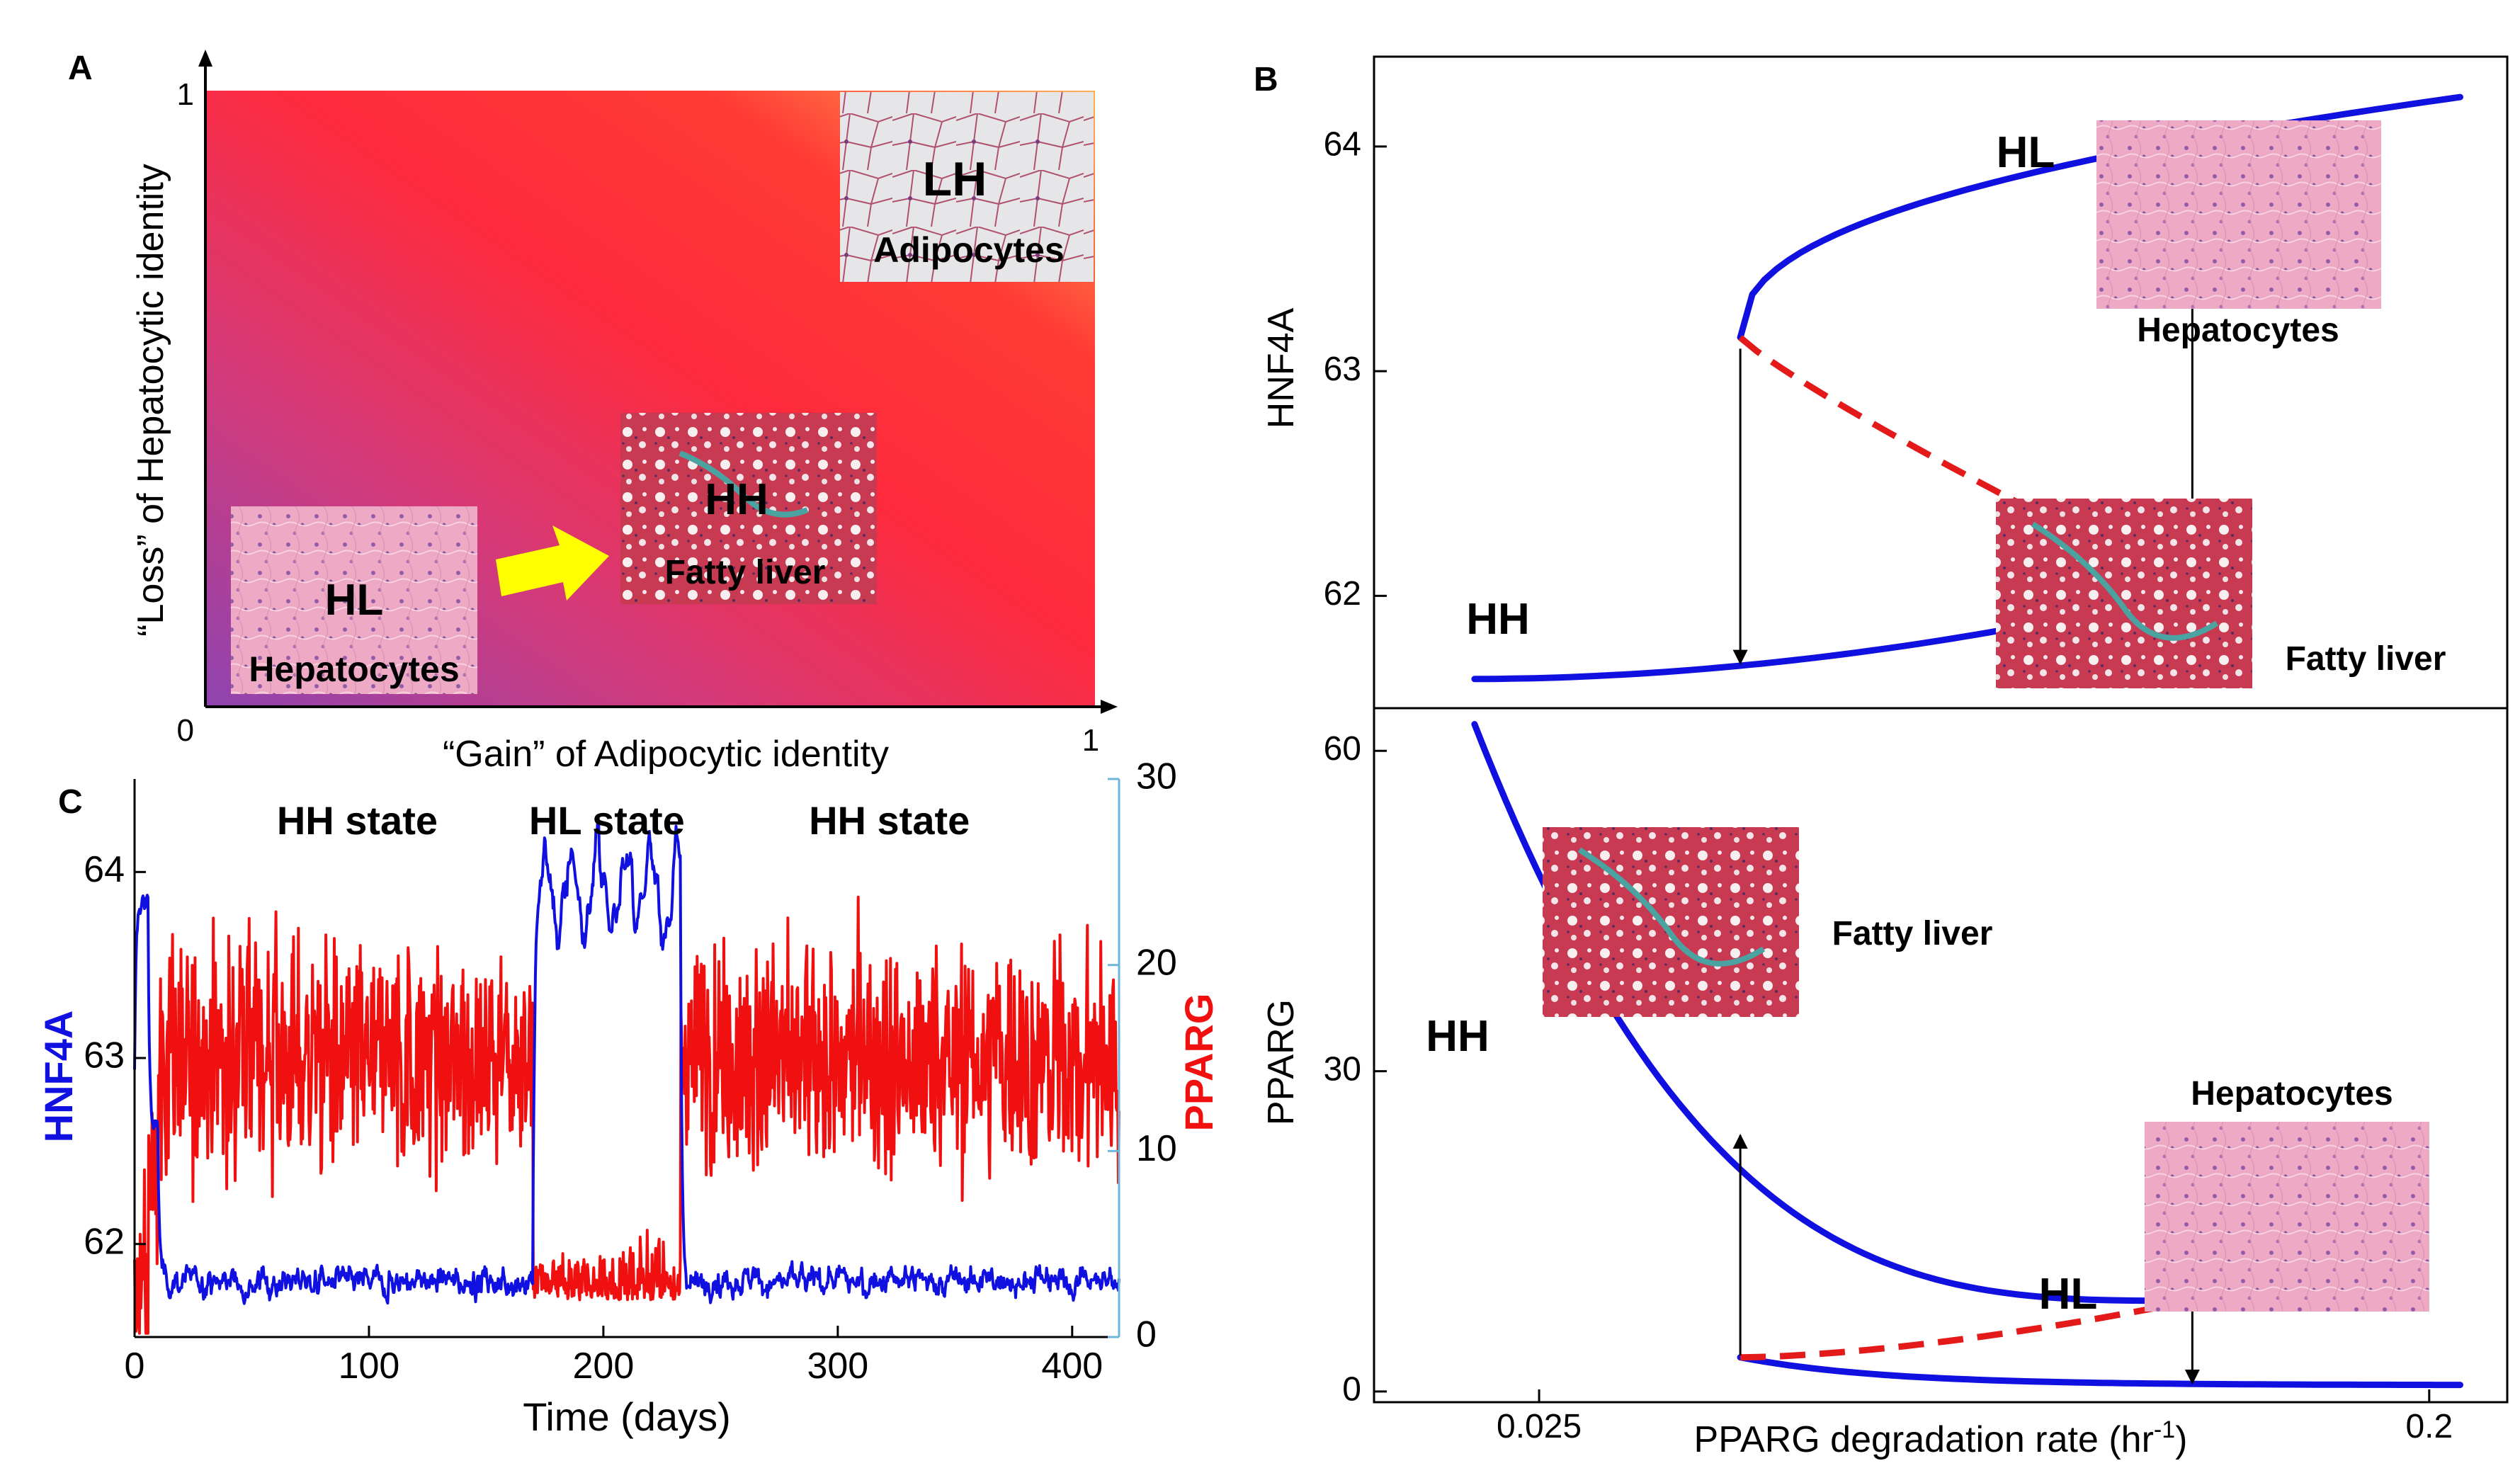 The width and height of the screenshot is (2520, 1473). I want to click on b-x-axis-label: PPARG degradation rate (hr-1), so click(1941, 1438).